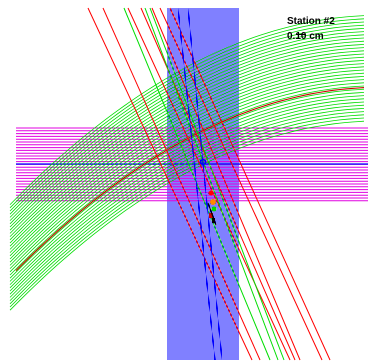  What do you see at coordinates (305, 36) in the screenshot?
I see `scale-label: 0.10 cm` at bounding box center [305, 36].